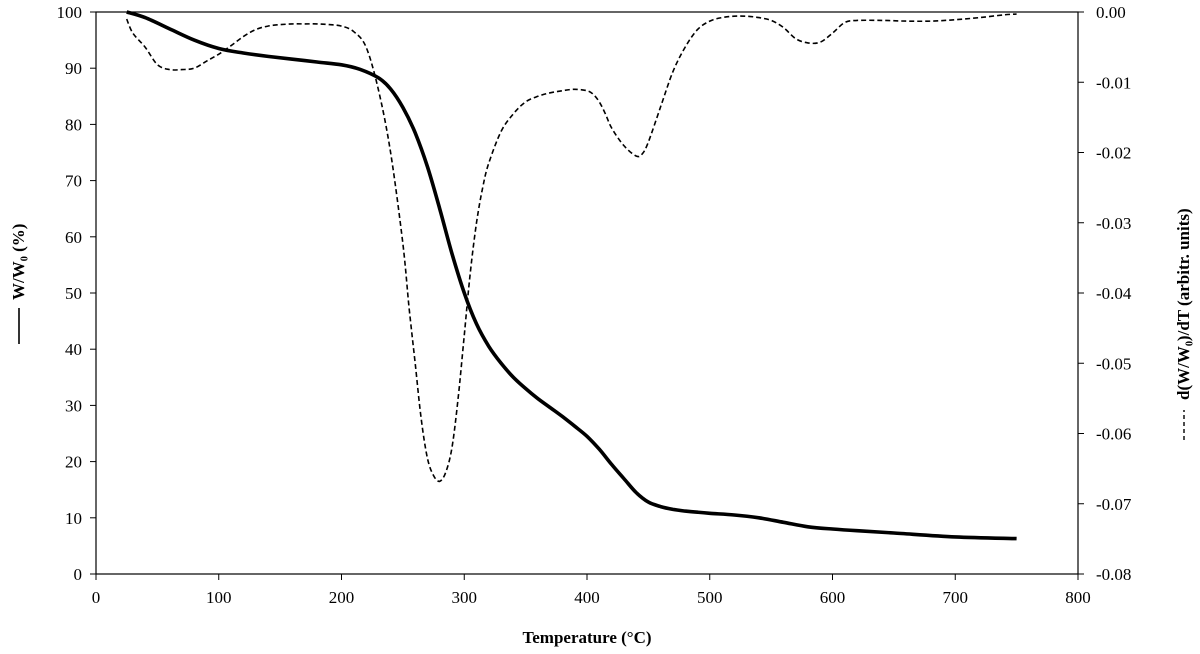 The image size is (1200, 654). I want to click on x-tick-label: 300, so click(465, 597).